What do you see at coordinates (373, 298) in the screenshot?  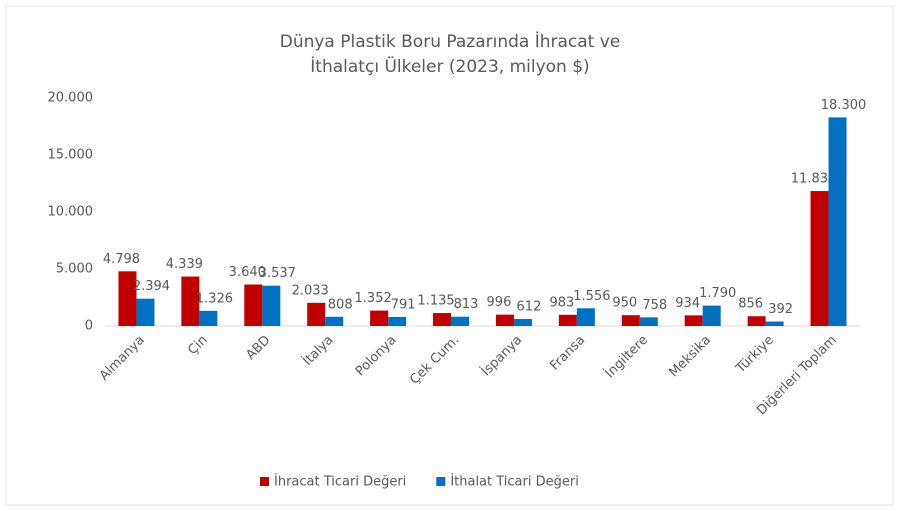 I see `data-label: 1.352` at bounding box center [373, 298].